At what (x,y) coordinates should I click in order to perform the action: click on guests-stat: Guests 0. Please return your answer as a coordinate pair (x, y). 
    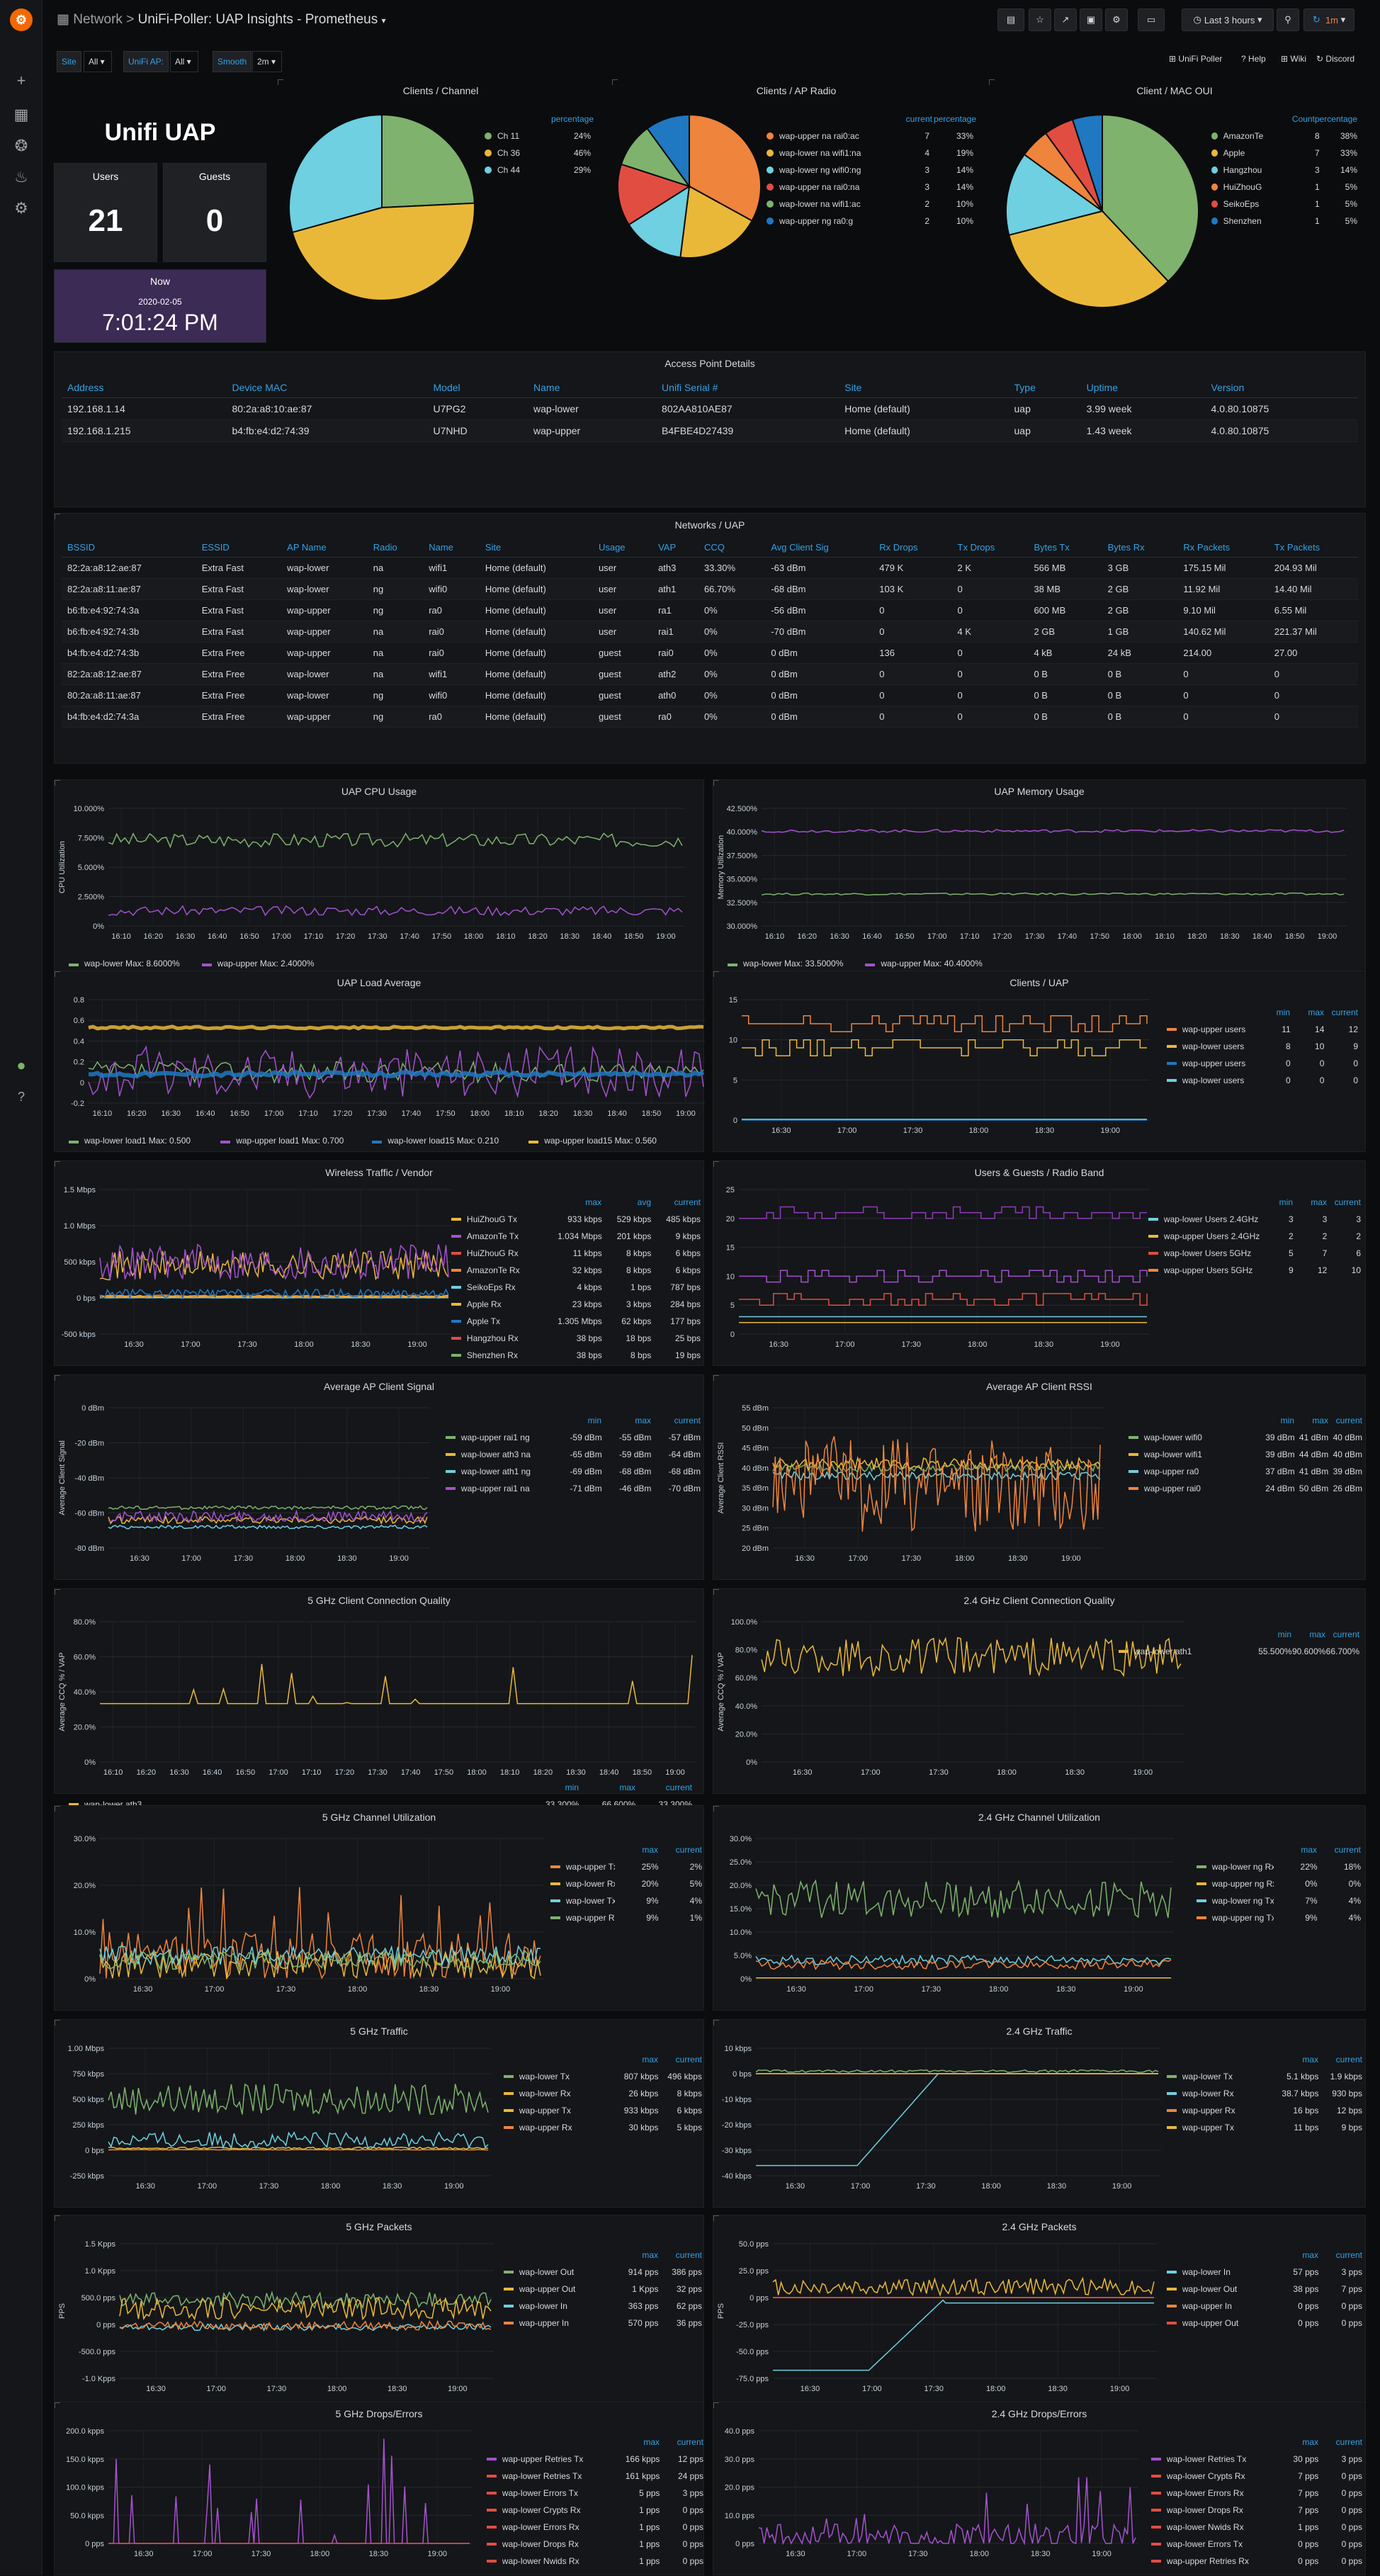
    Looking at the image, I should click on (214, 212).